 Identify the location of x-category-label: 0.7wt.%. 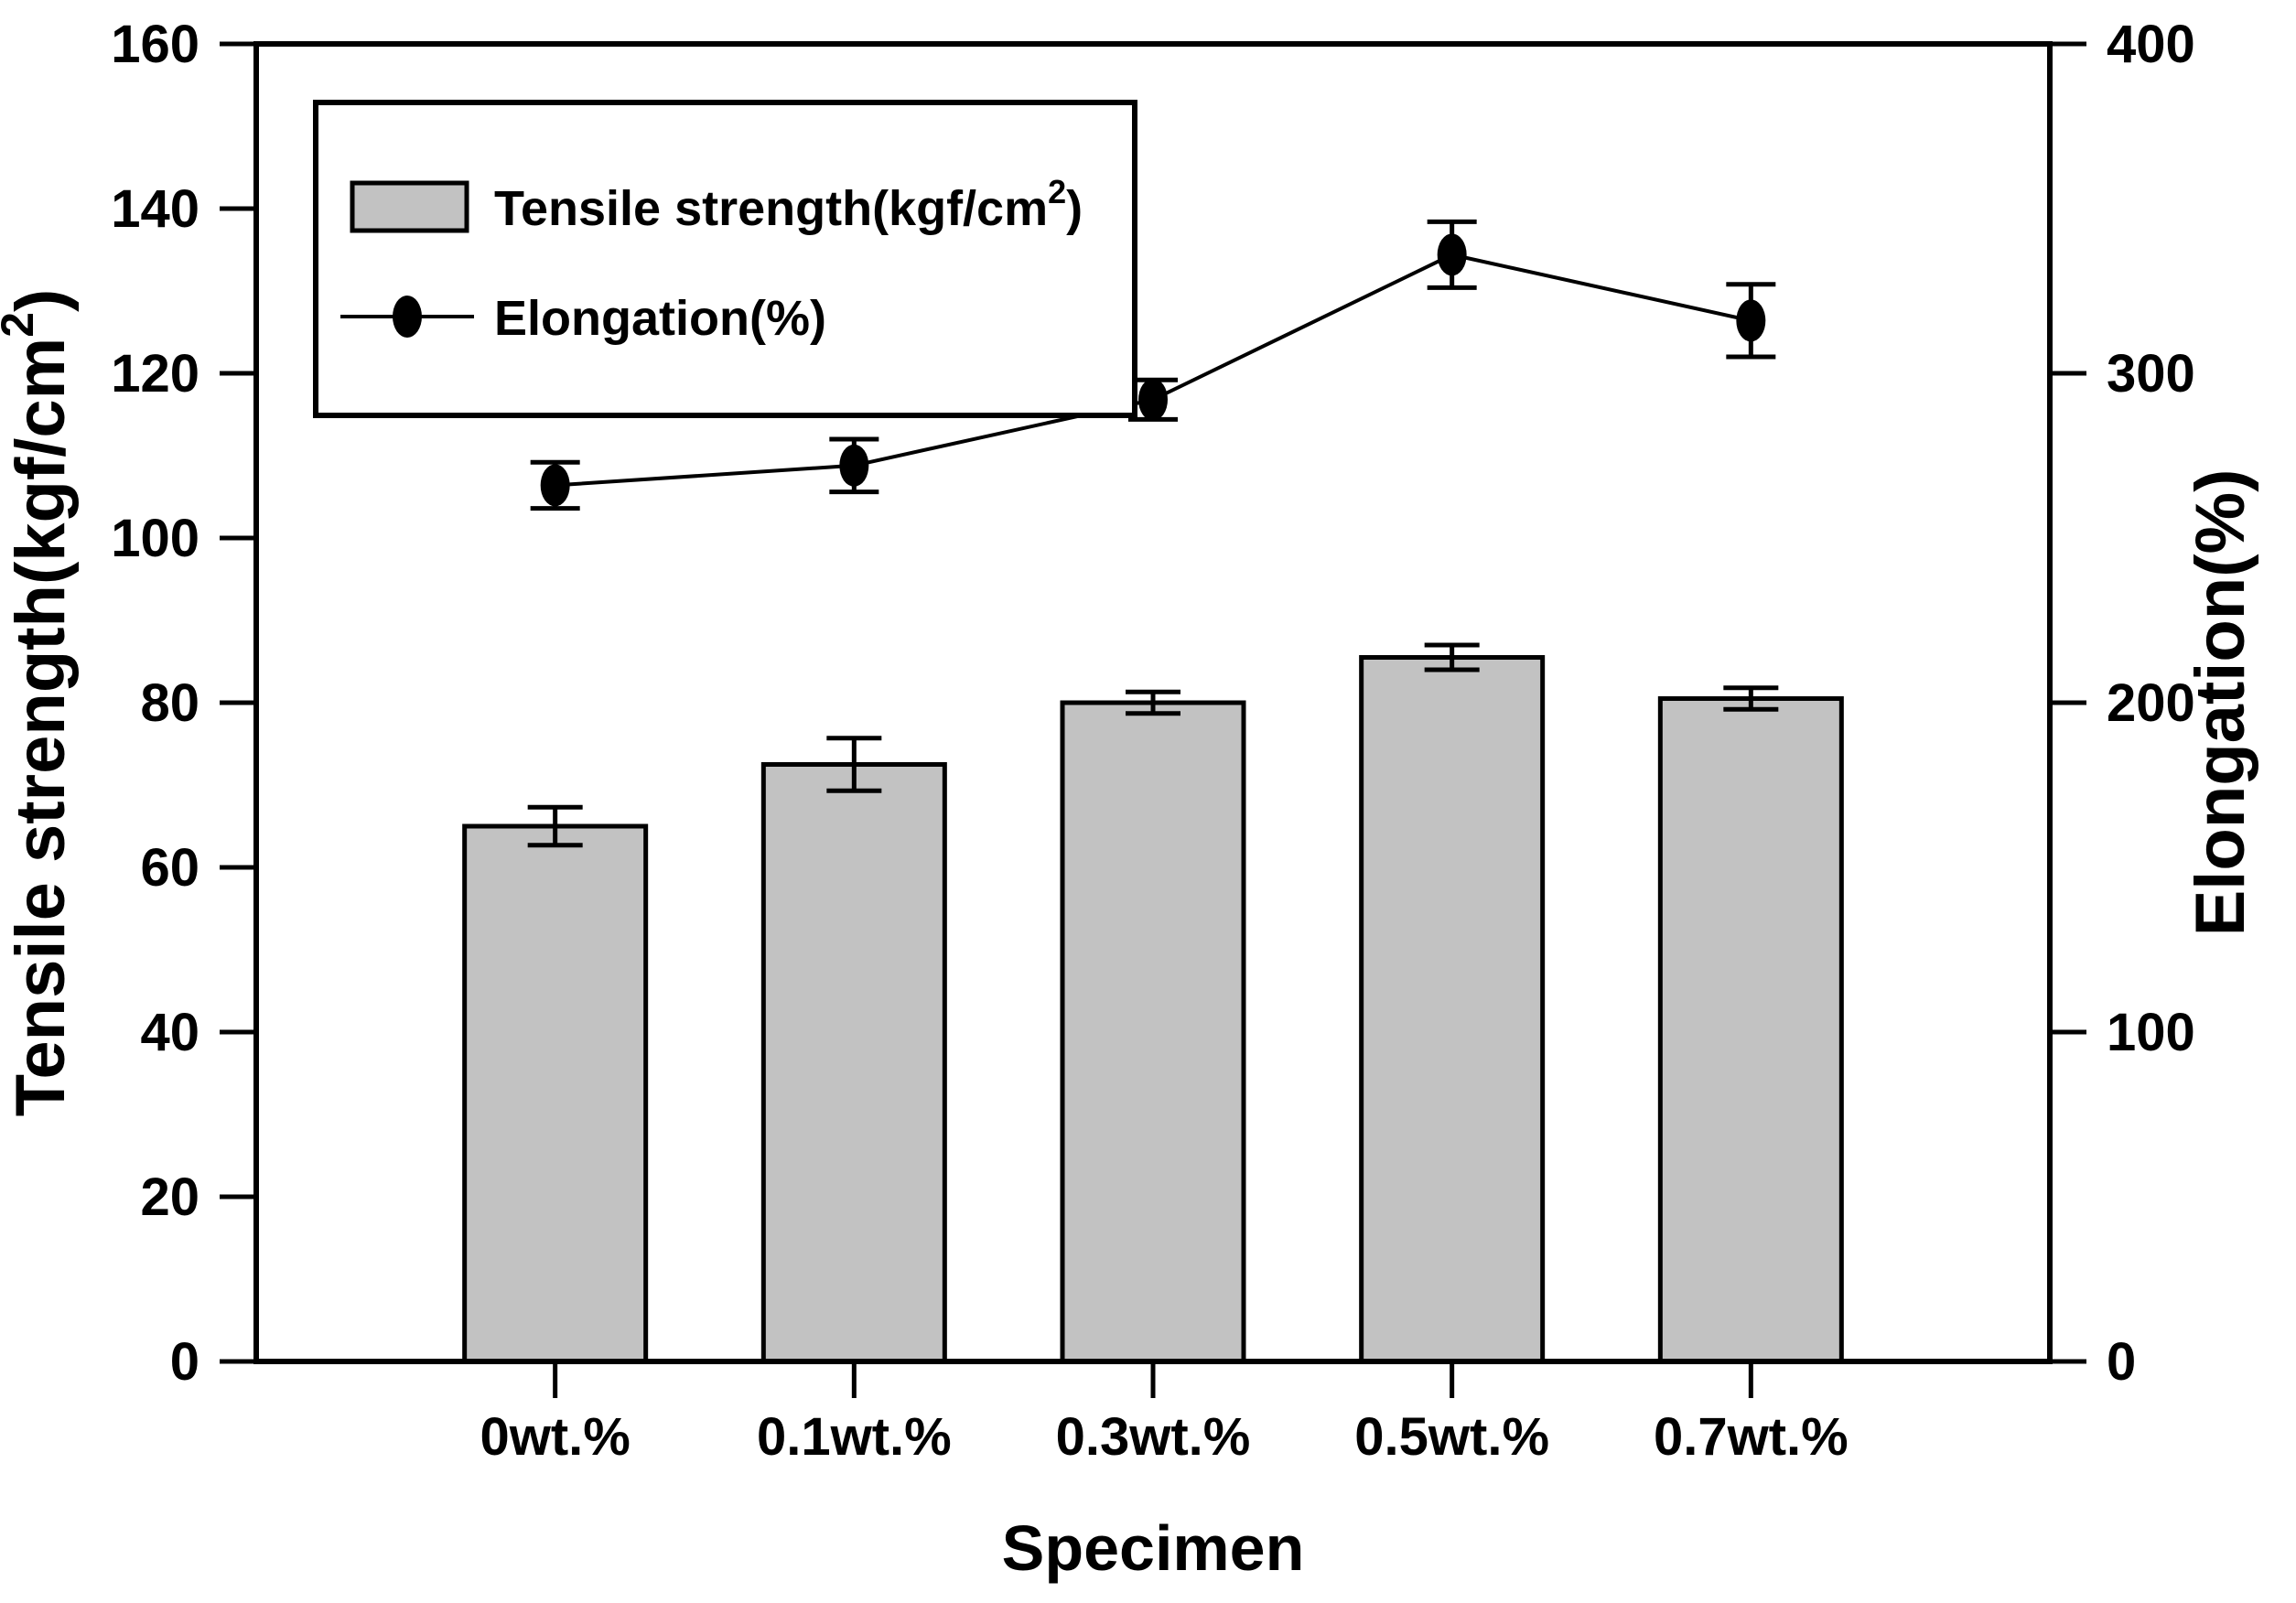
(1752, 1437).